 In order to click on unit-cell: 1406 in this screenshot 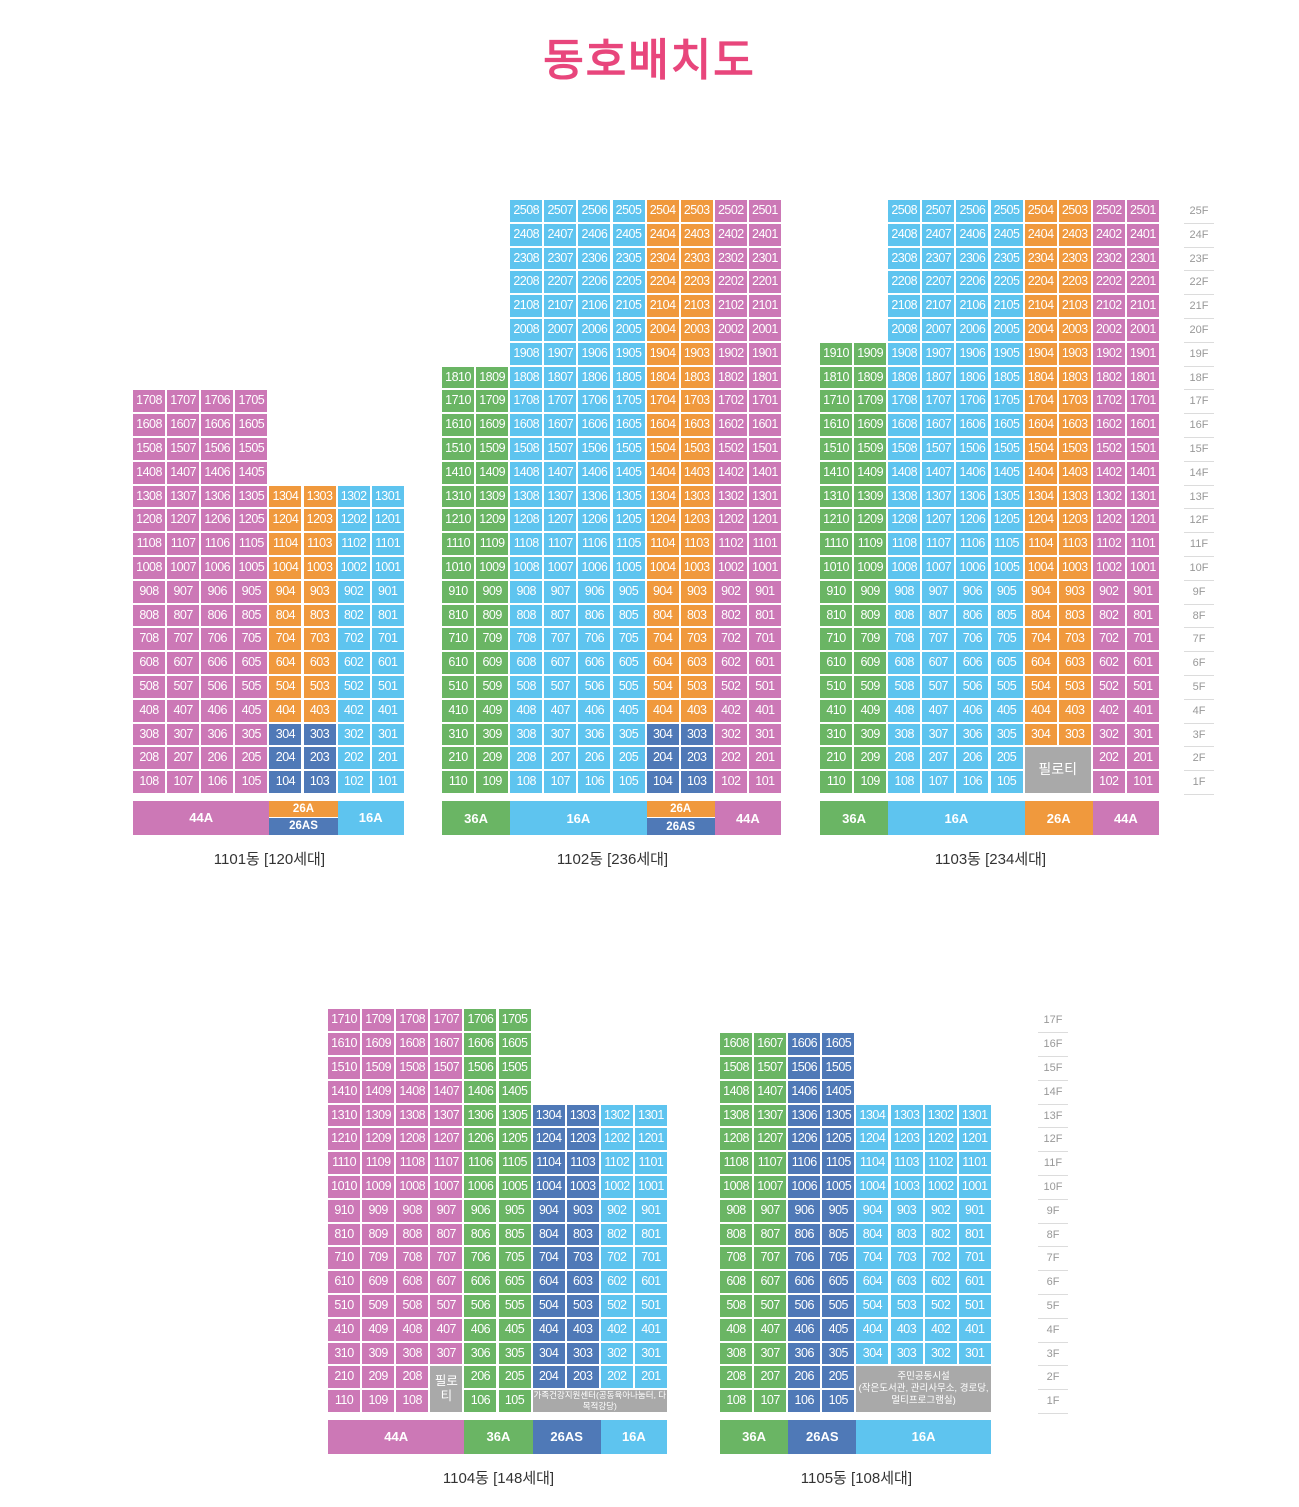, I will do `click(804, 1091)`.